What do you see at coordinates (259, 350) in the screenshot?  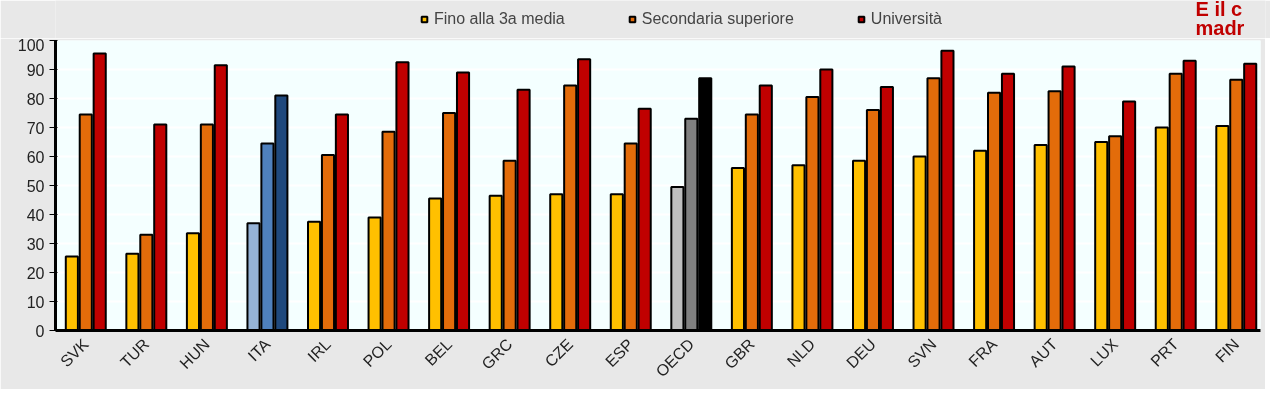 I see `x-tick-label: ITA` at bounding box center [259, 350].